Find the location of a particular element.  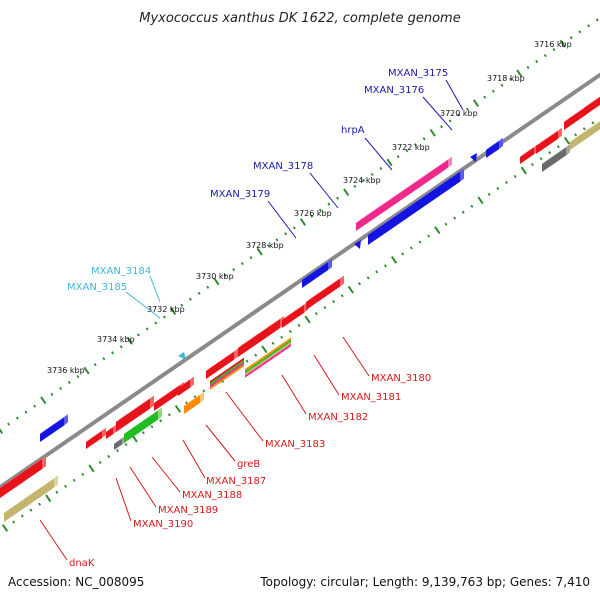

kbp-label: 3728 kbp is located at coordinates (265, 245).